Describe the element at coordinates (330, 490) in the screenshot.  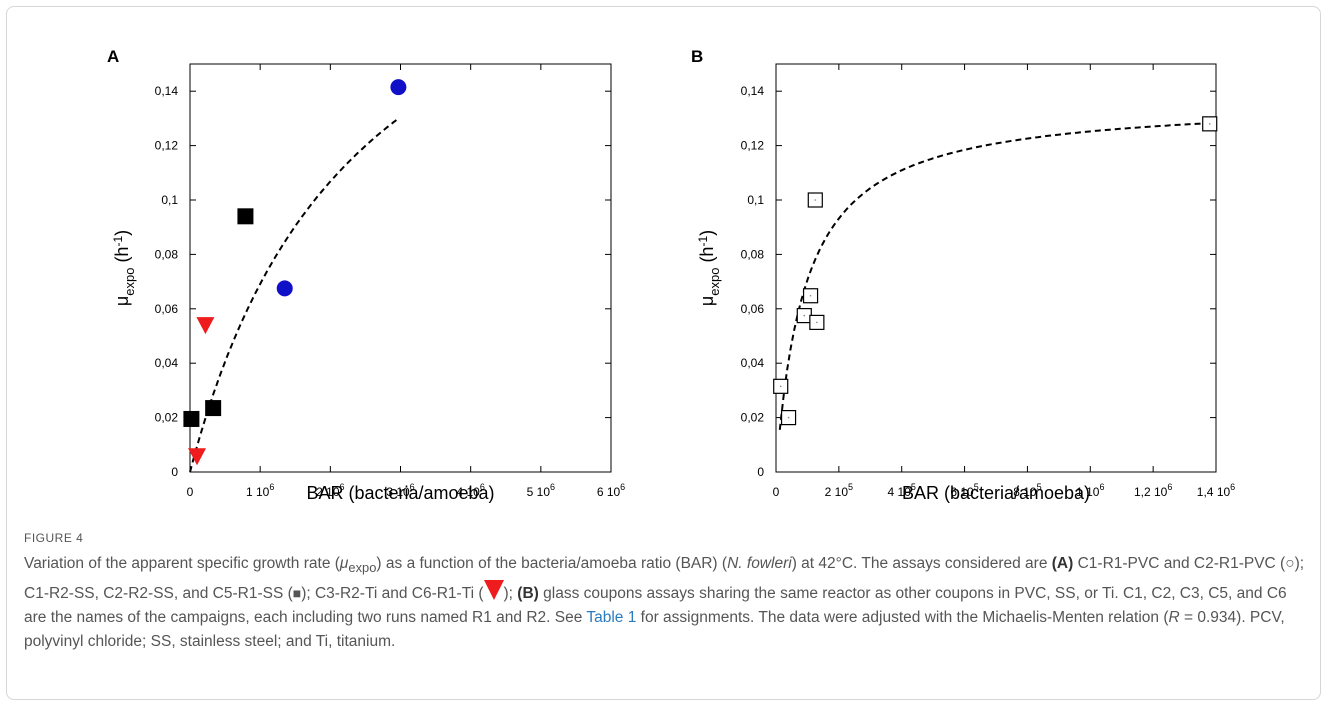
I see `x-tick-label: 2 106` at that location.